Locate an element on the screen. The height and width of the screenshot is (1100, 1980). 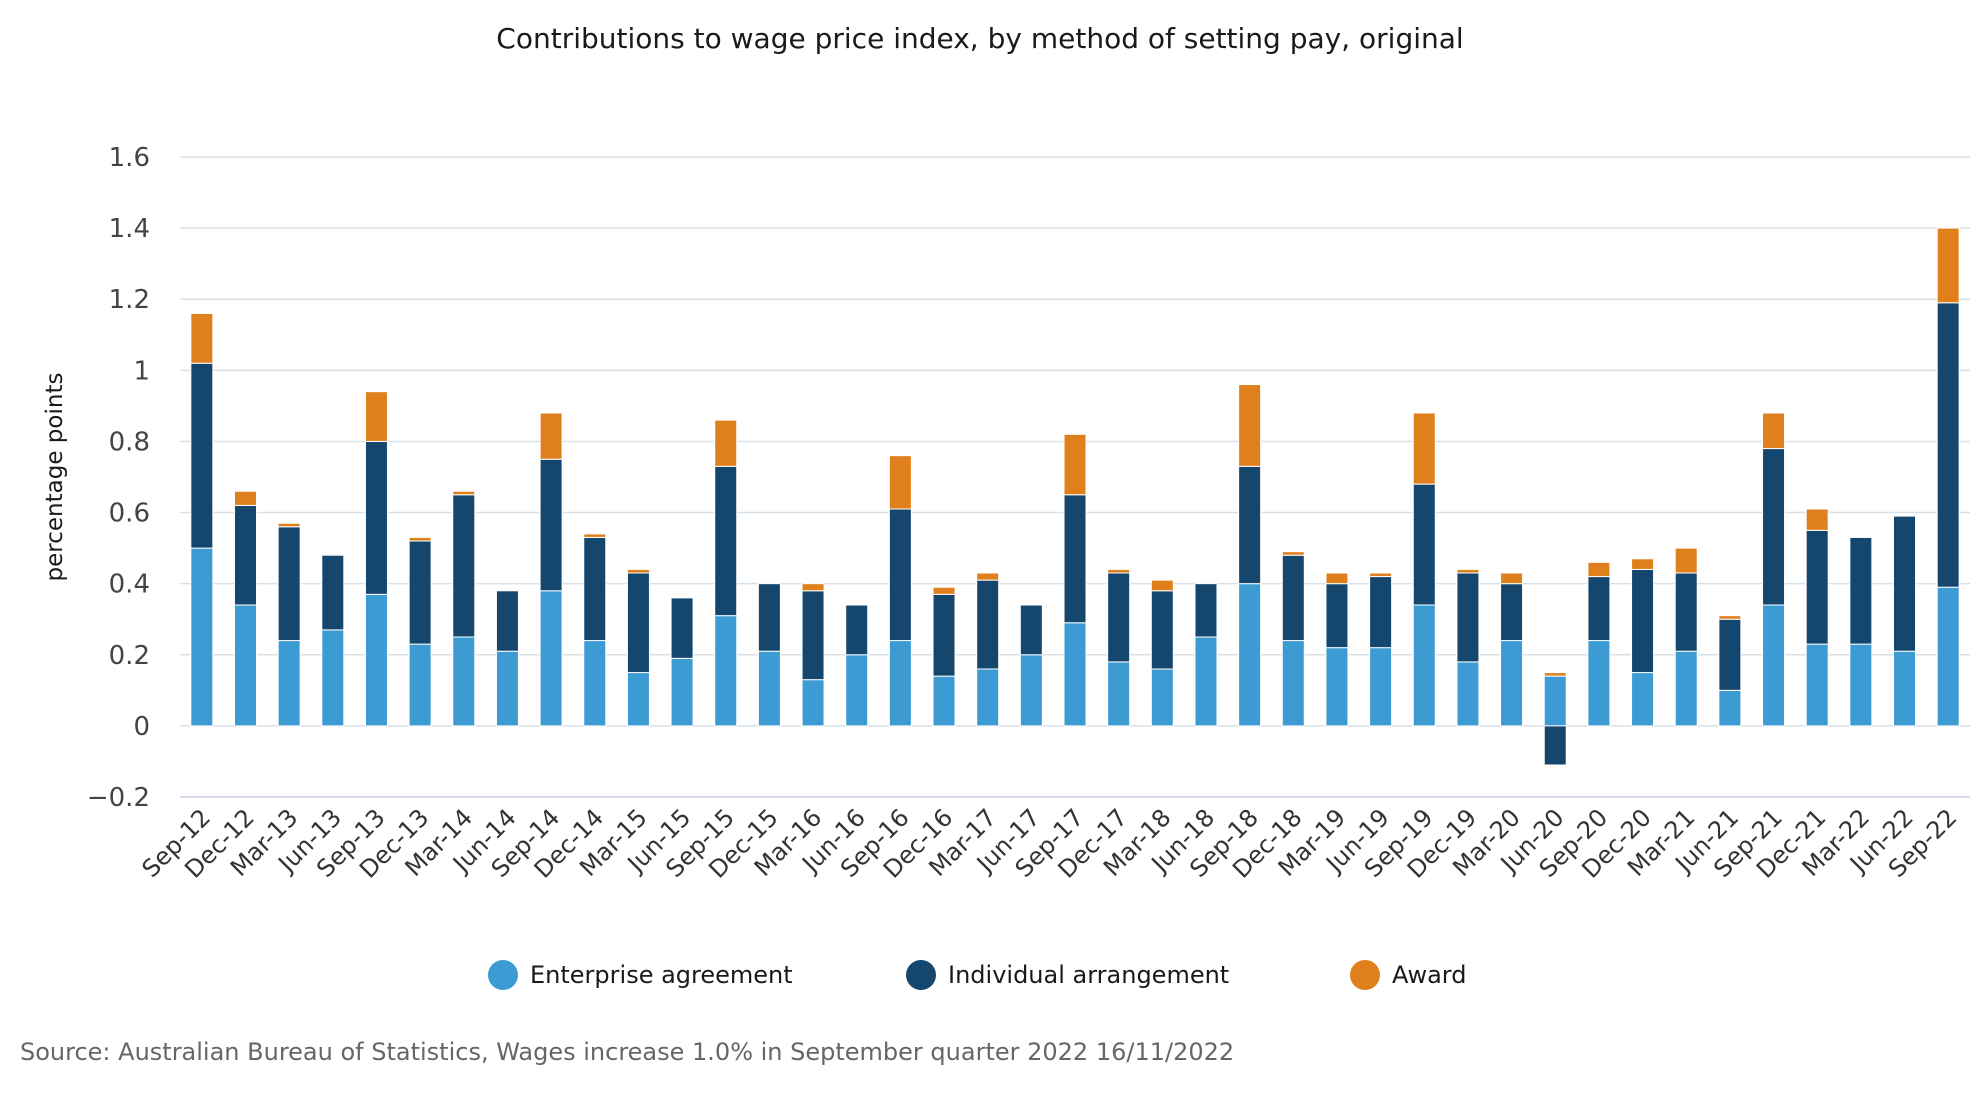
legend-item-award: Award is located at coordinates (1408, 975).